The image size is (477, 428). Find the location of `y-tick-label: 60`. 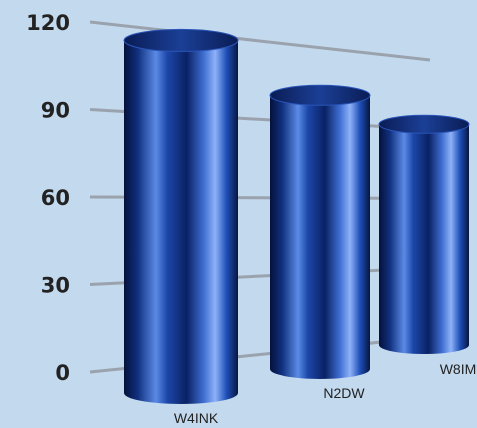

y-tick-label: 60 is located at coordinates (55, 198).